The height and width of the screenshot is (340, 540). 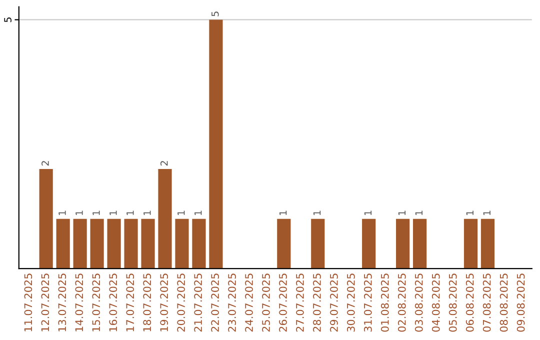 I want to click on x-tick-label: 25.07.2025, so click(x=266, y=303).